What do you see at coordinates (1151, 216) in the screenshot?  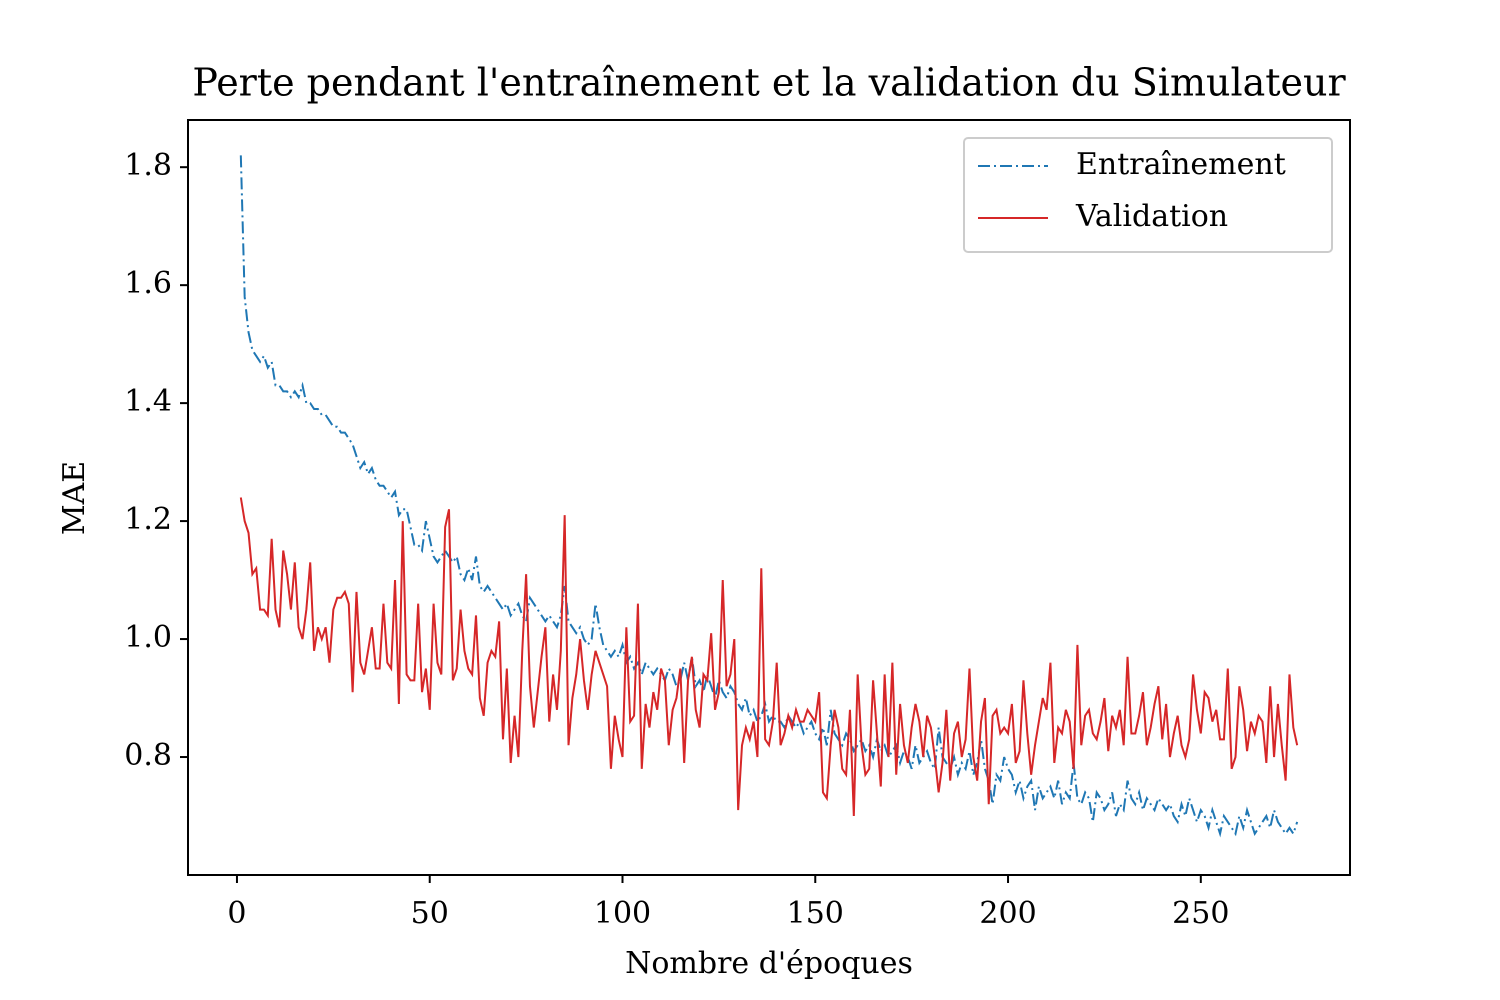 I see `legend-label: Validation` at bounding box center [1151, 216].